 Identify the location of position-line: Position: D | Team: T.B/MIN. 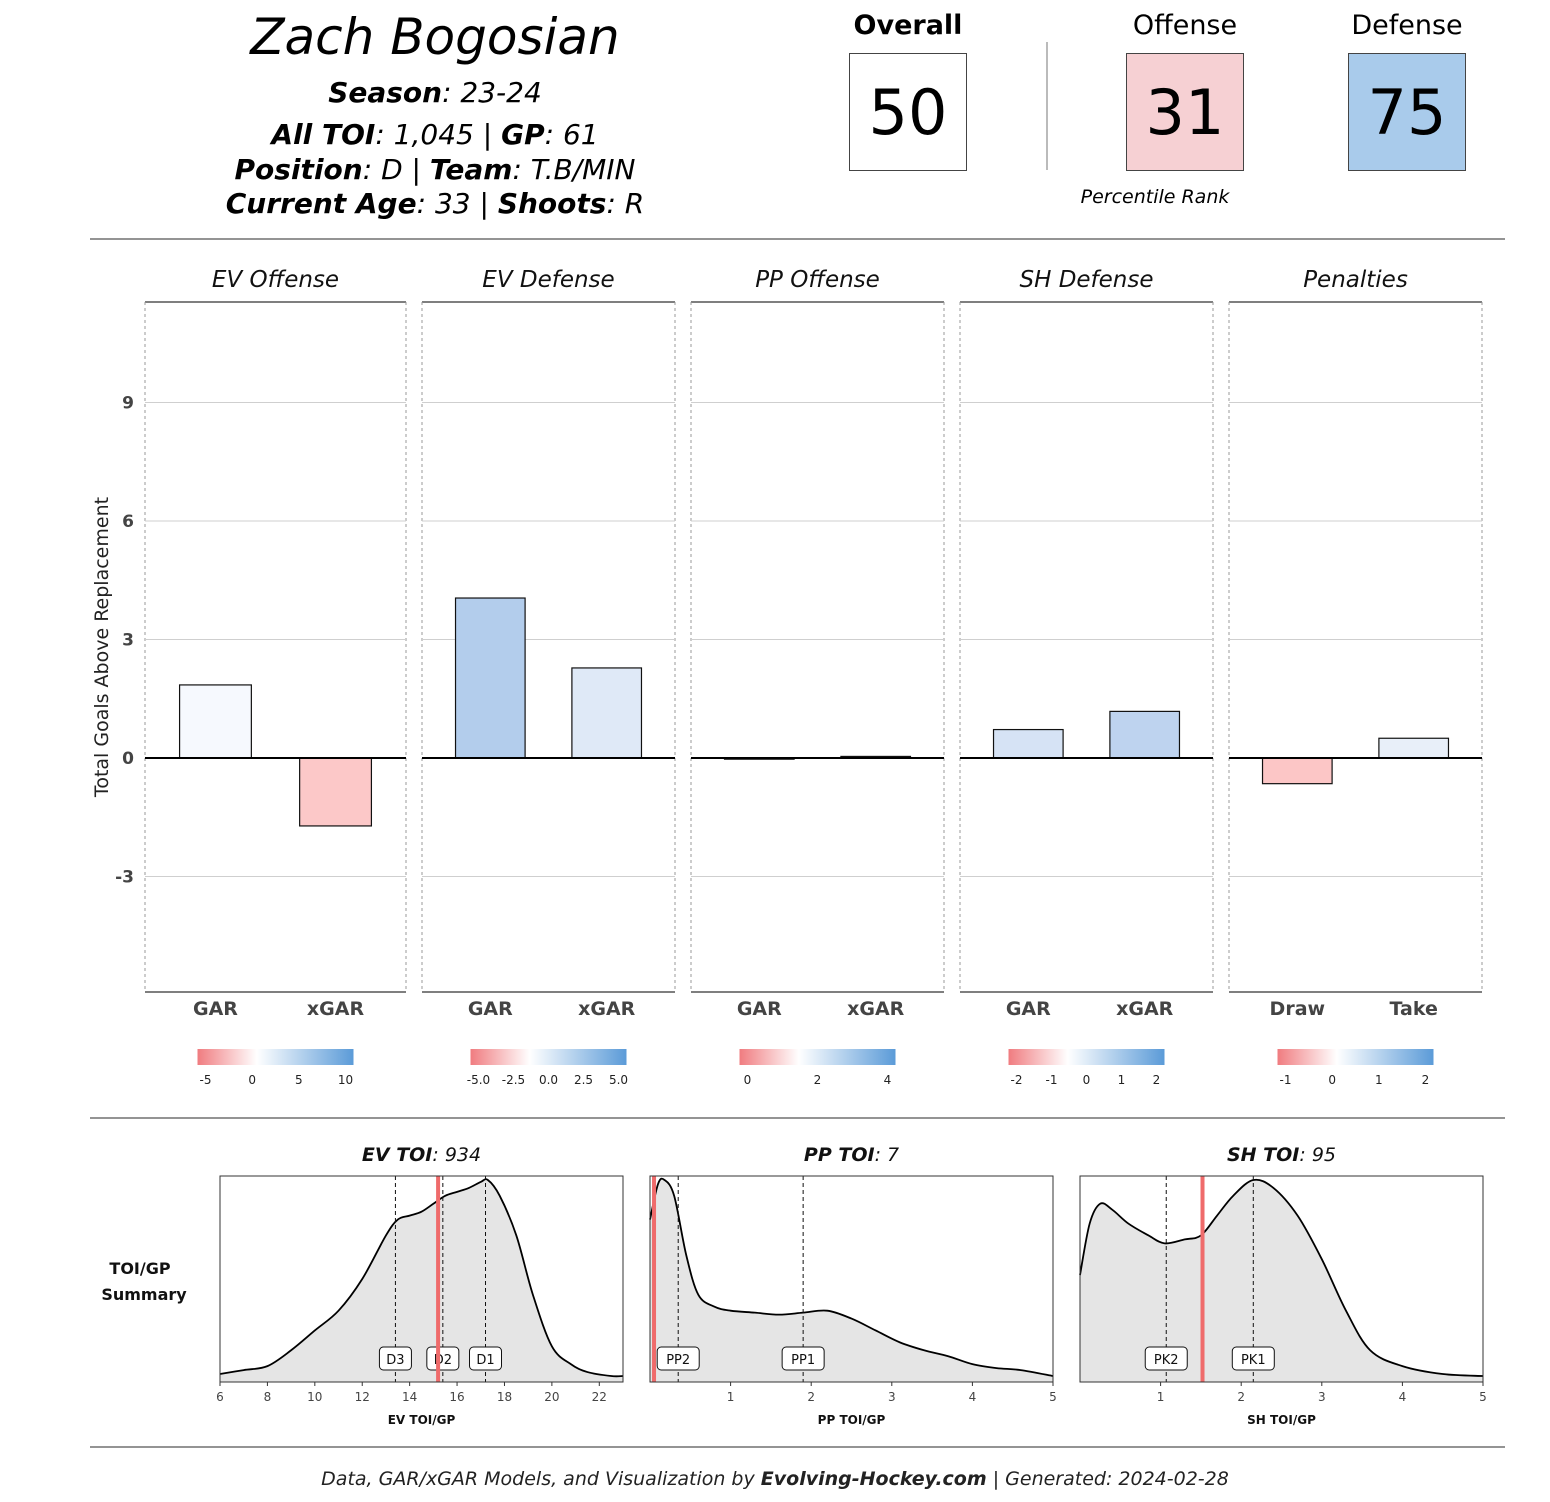
(435, 169).